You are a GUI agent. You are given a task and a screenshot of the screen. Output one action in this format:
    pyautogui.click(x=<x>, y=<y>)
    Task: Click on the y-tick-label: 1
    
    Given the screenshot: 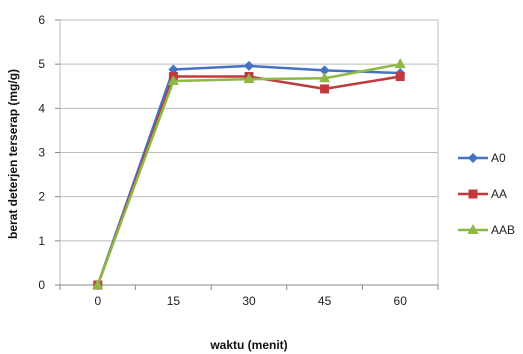 What is the action you would take?
    pyautogui.click(x=41, y=241)
    